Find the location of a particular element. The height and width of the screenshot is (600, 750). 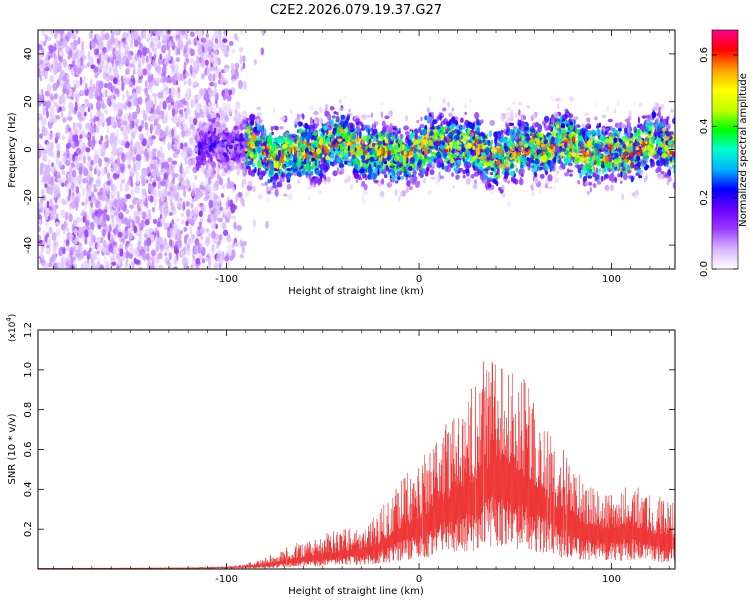

colorbar-frame is located at coordinates (725, 149).